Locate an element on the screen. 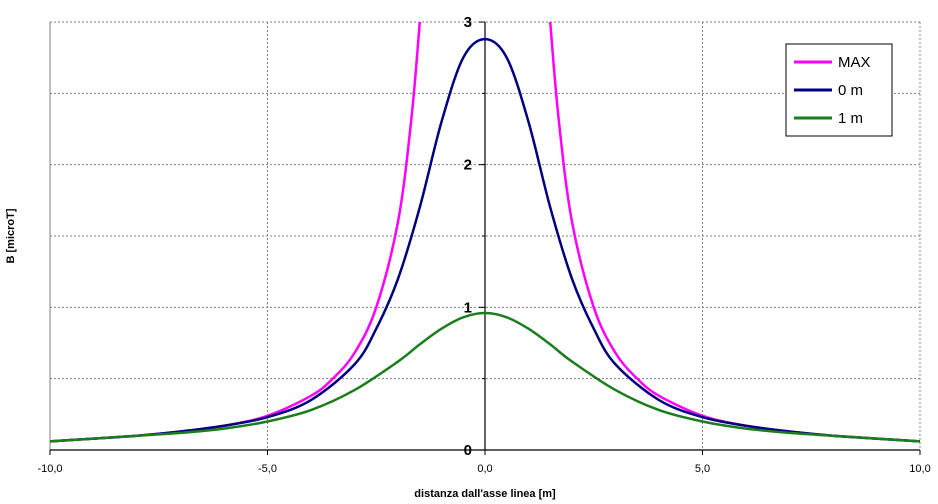 The image size is (938, 504). x-axis-title: distanza dall'asse linea [m] is located at coordinates (485, 494).